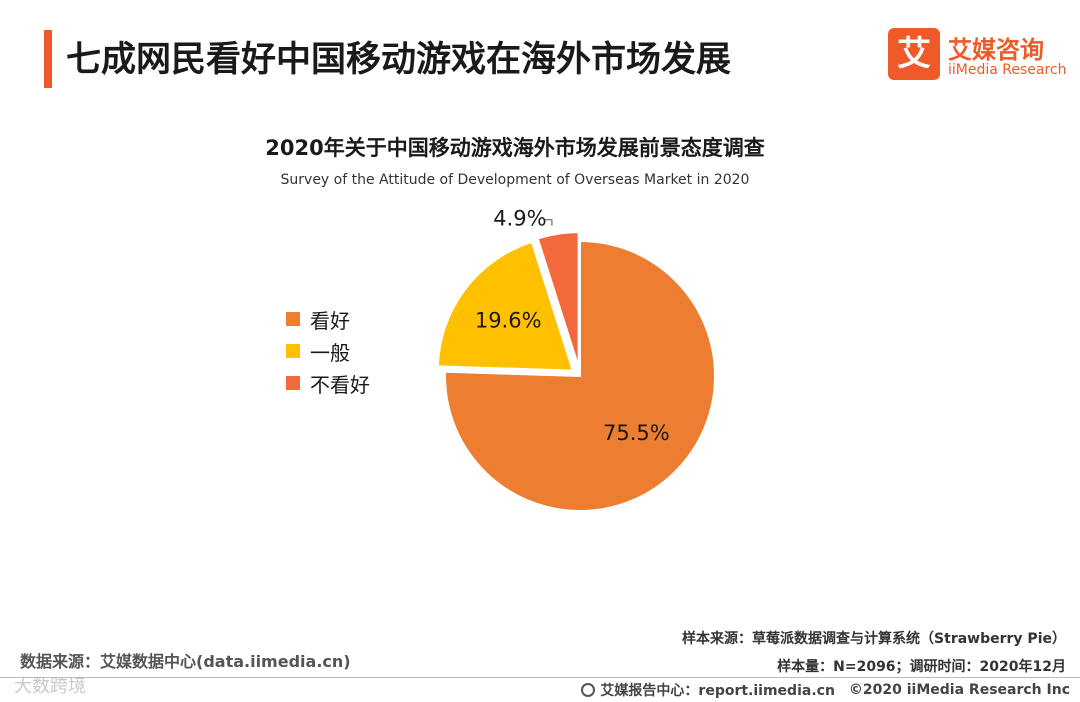 This screenshot has height=702, width=1080. Describe the element at coordinates (508, 321) in the screenshot. I see `pie-label-neutral: 19.6%` at that location.